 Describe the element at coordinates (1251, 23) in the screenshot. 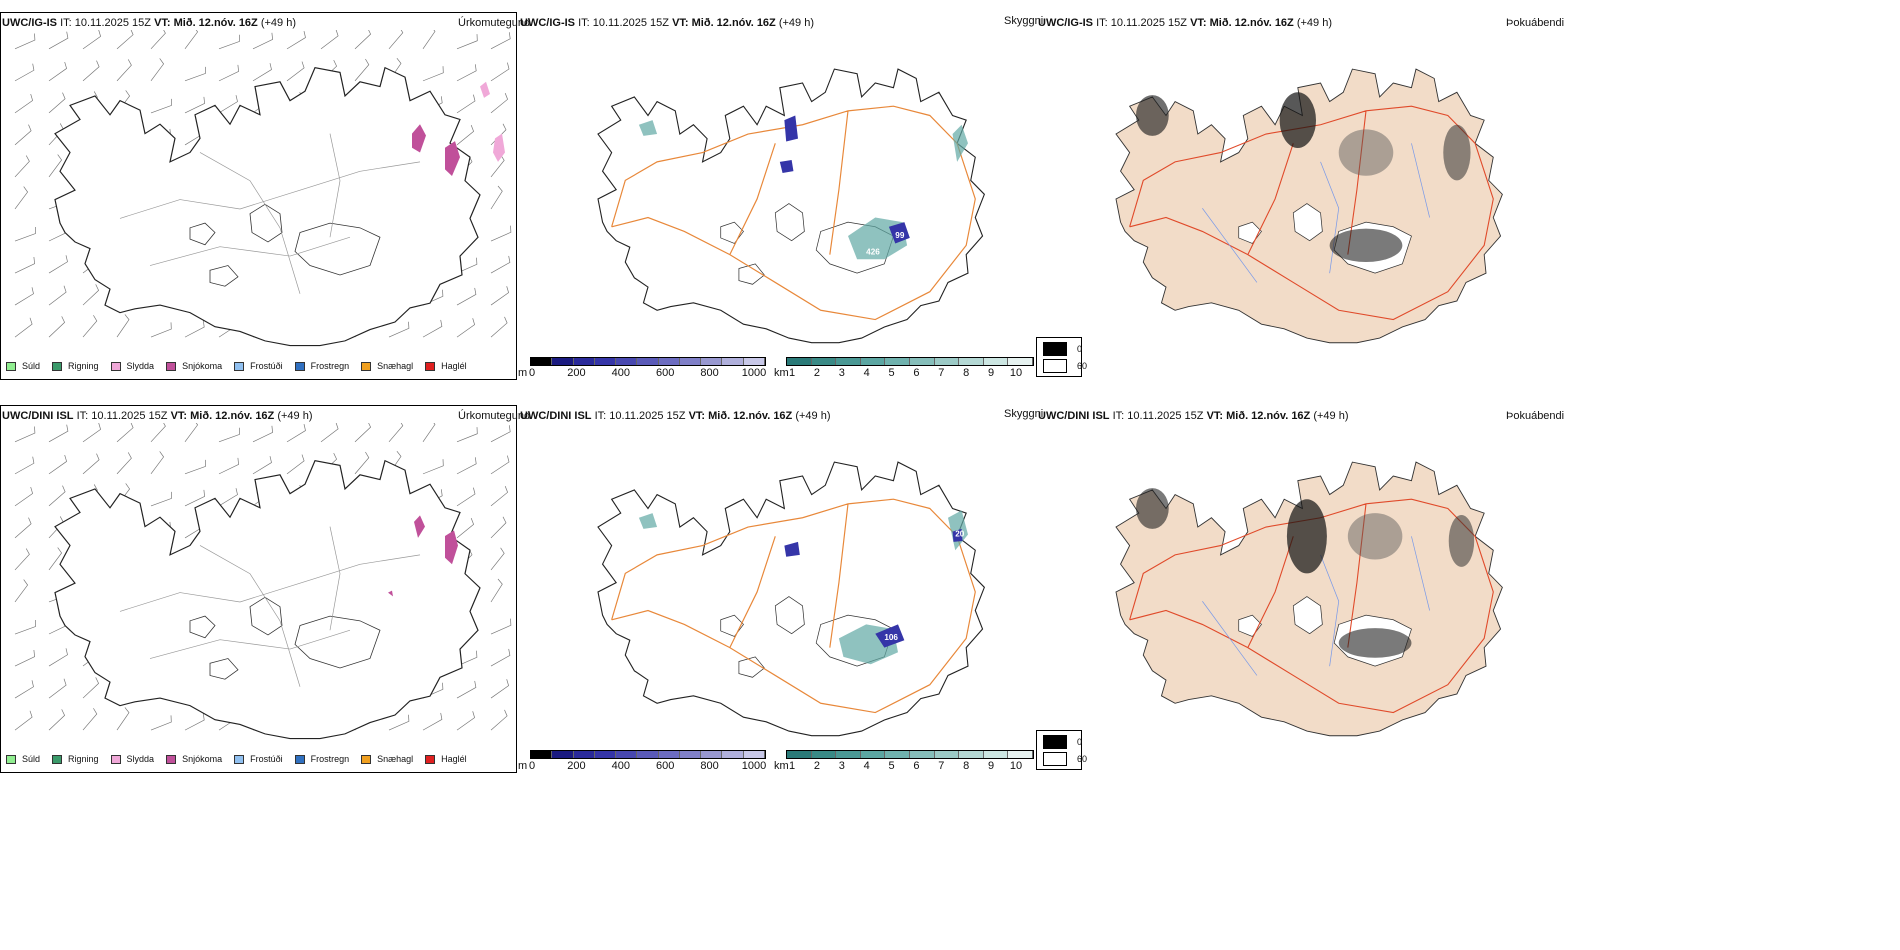

I see `valid-time: Mið. 12.nóv. 16Z` at that location.